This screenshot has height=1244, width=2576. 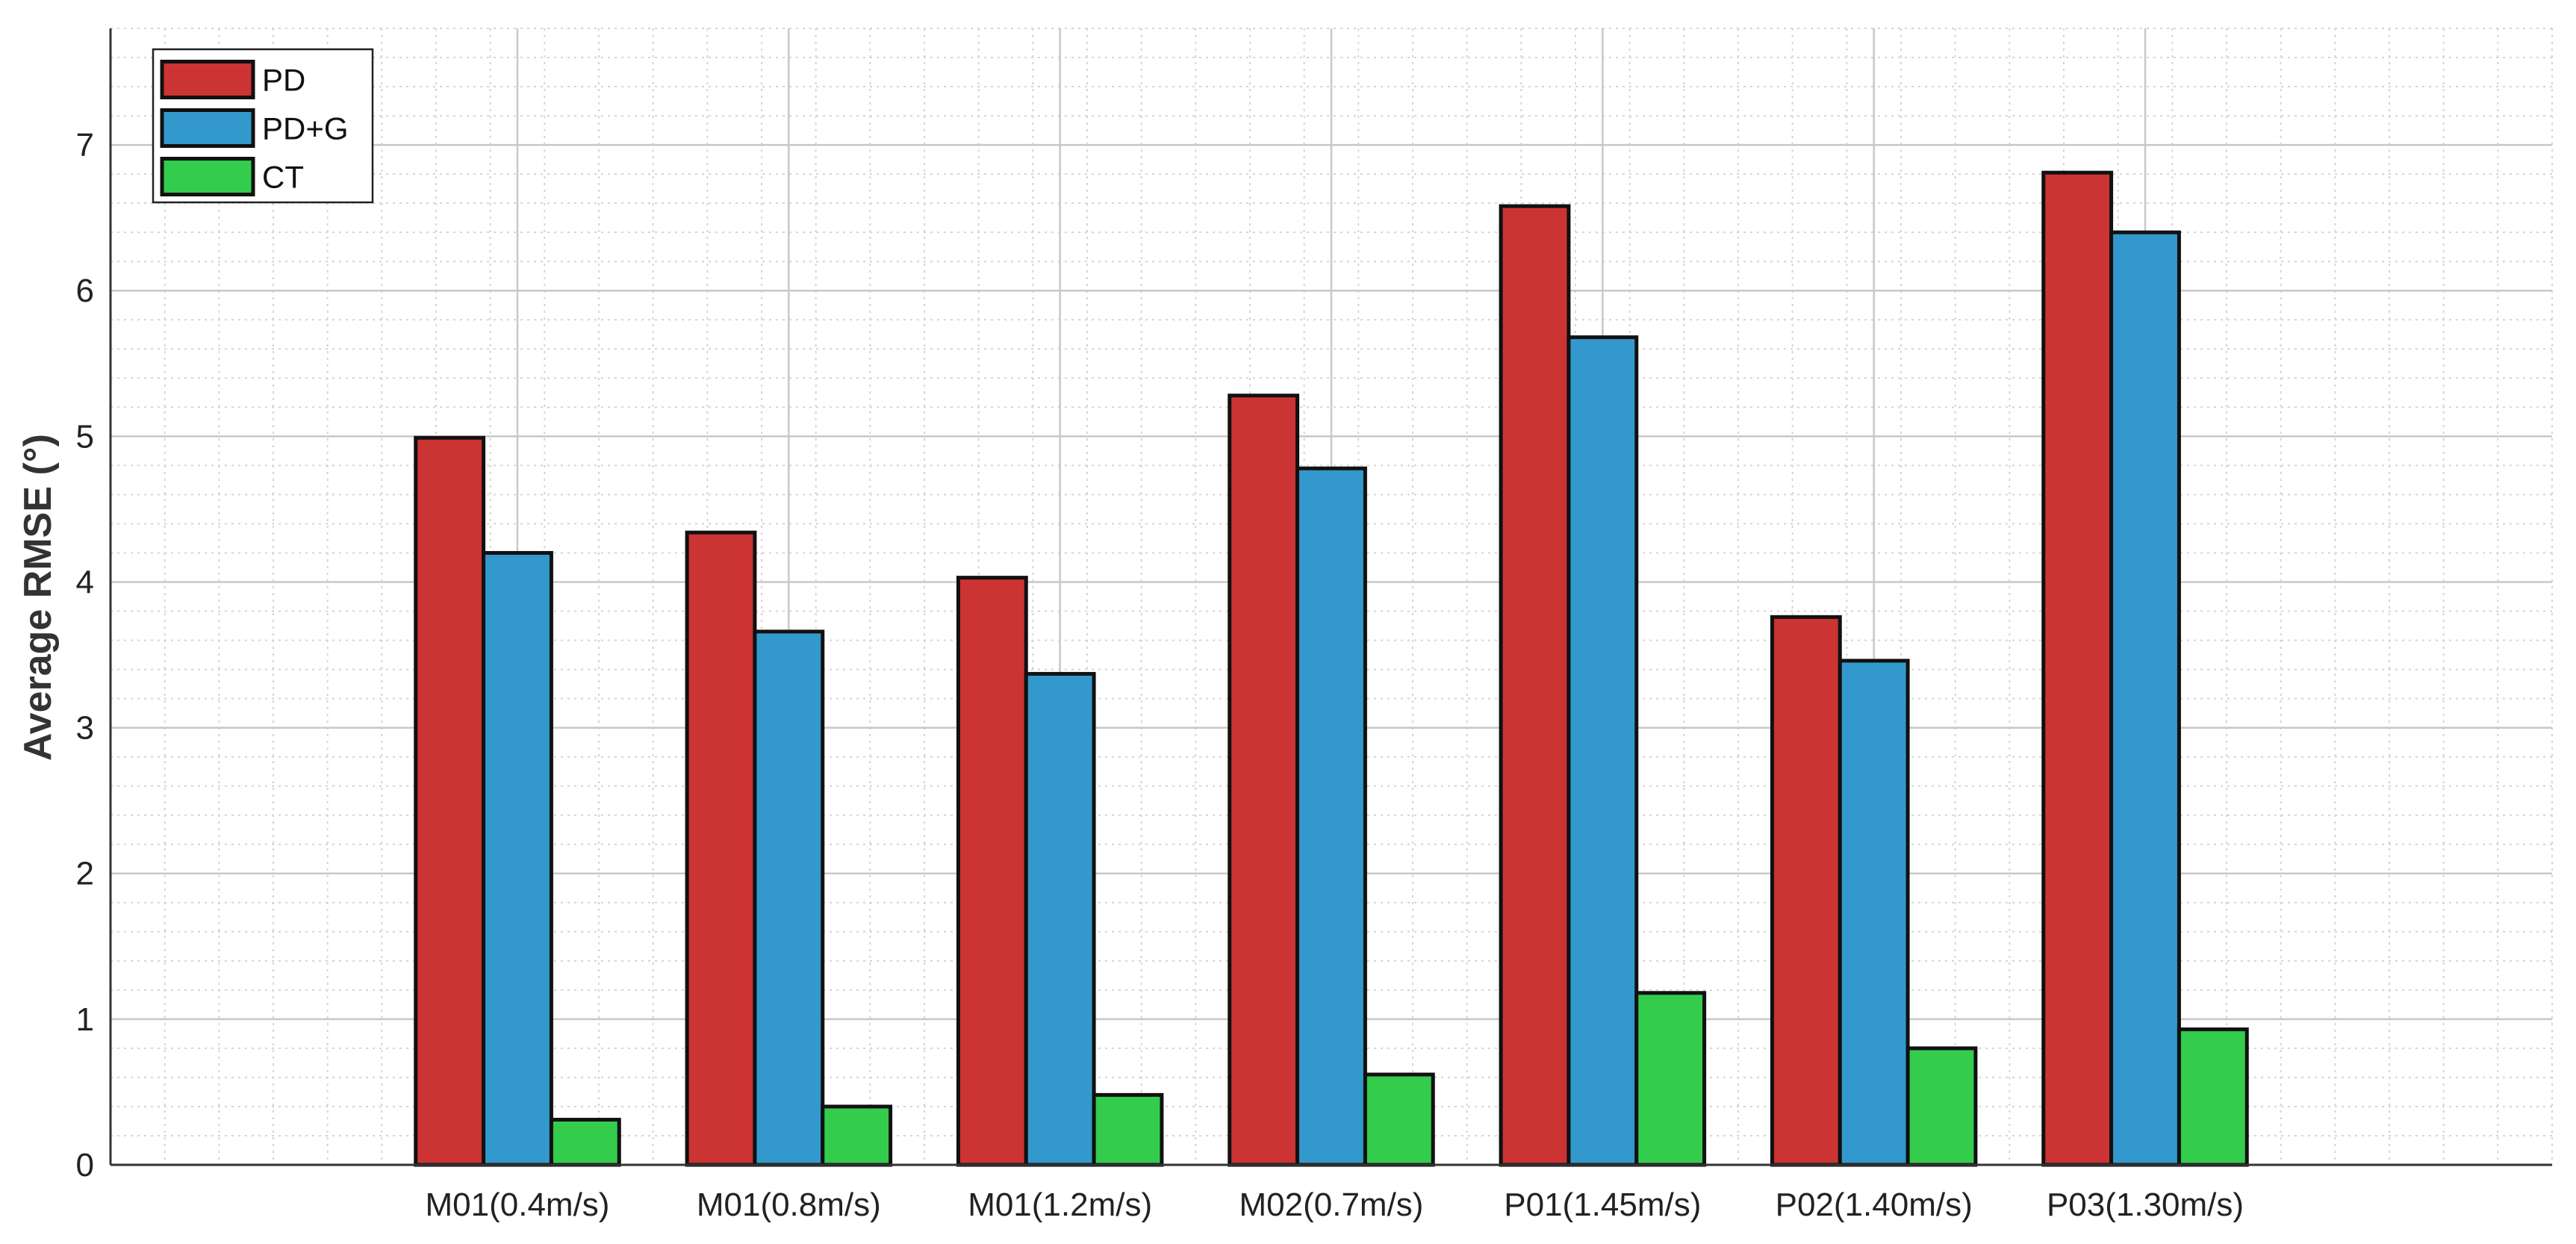 What do you see at coordinates (208, 176) in the screenshot?
I see `legend-swatch-ct` at bounding box center [208, 176].